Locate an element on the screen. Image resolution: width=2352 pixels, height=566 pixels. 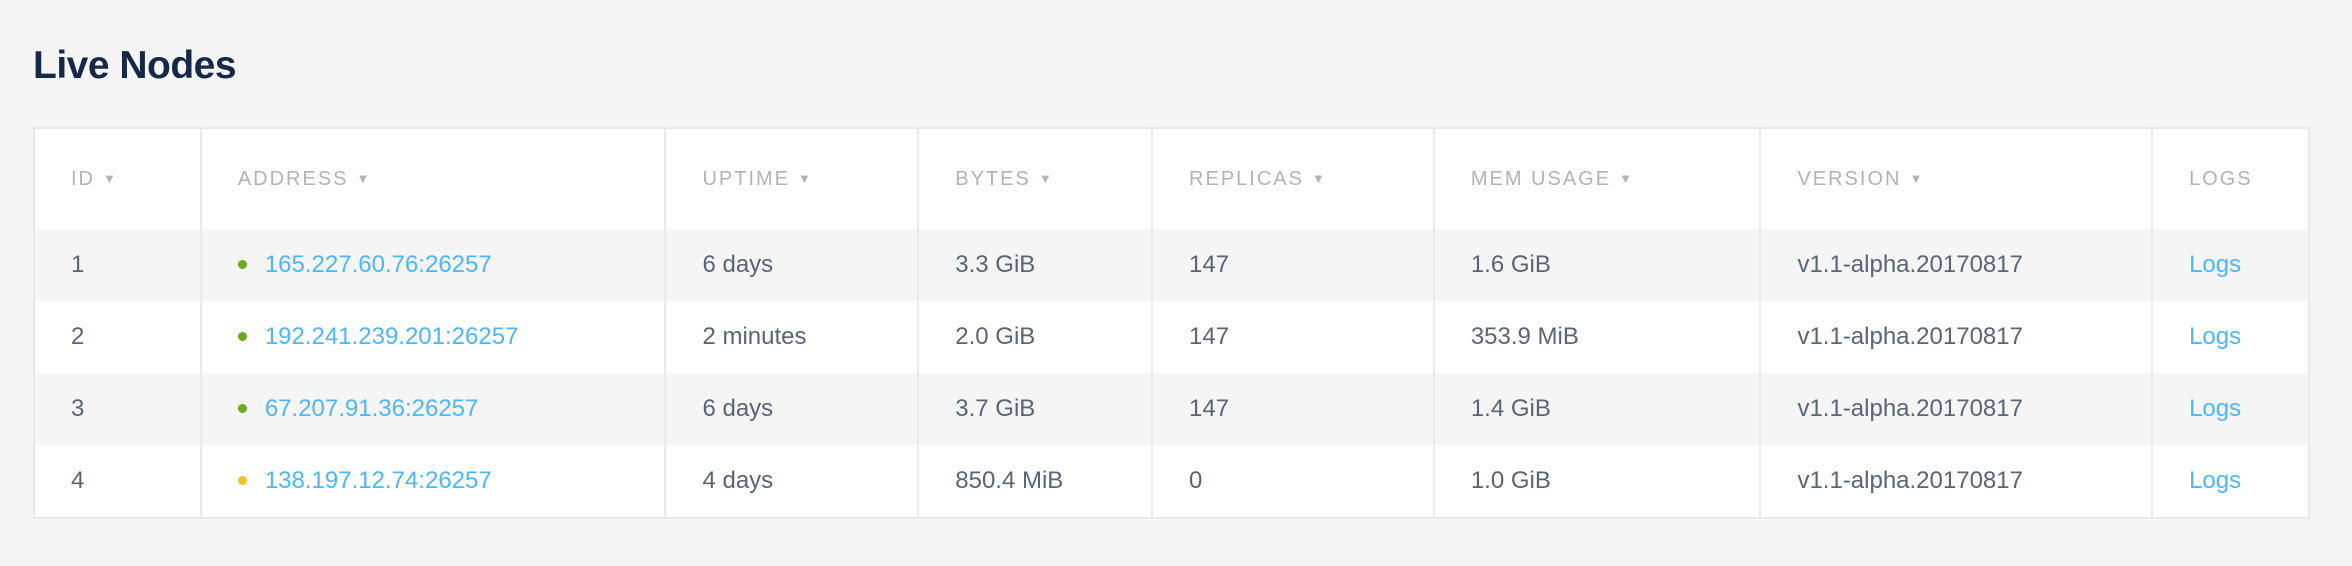
node-address-cell: 165.227.60.76:26257 is located at coordinates (432, 265).